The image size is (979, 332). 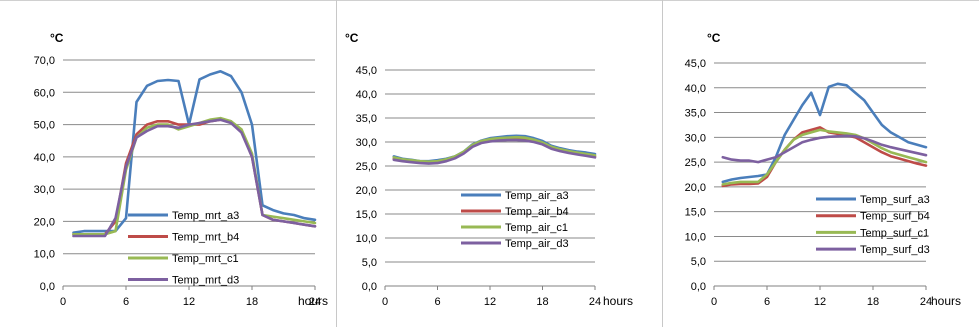 What do you see at coordinates (205, 216) in the screenshot?
I see `legend-label: Temp_mrt_a3` at bounding box center [205, 216].